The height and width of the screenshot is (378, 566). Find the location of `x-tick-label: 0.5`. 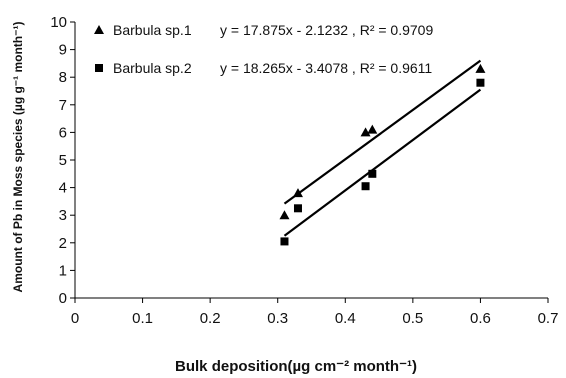

x-tick-label: 0.5 is located at coordinates (412, 318).